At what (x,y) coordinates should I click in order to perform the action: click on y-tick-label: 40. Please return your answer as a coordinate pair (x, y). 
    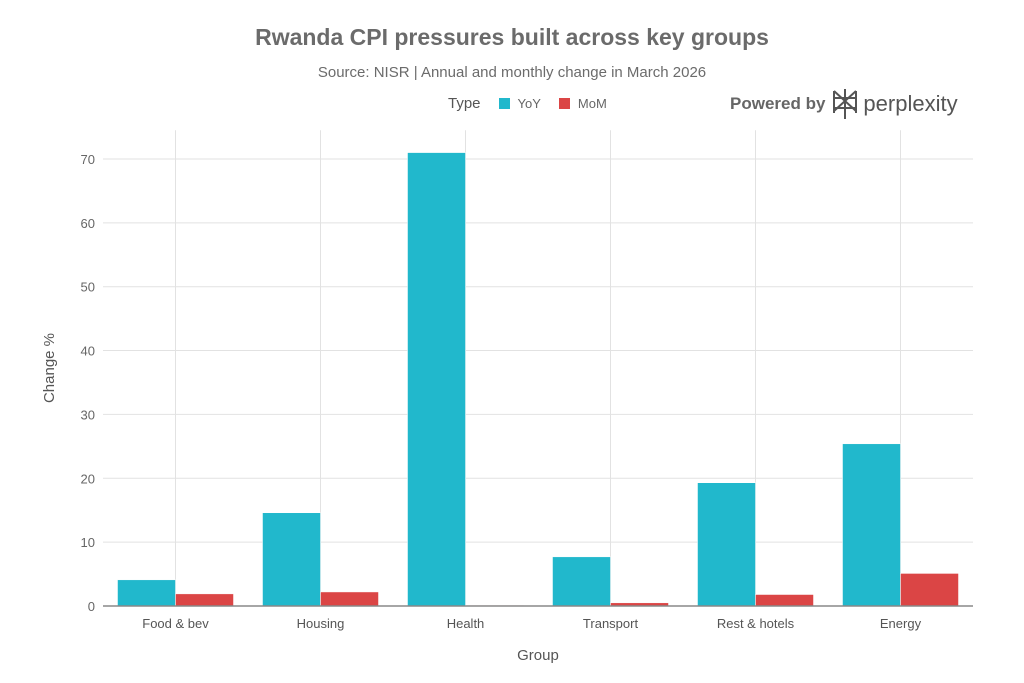
    Looking at the image, I should click on (88, 351).